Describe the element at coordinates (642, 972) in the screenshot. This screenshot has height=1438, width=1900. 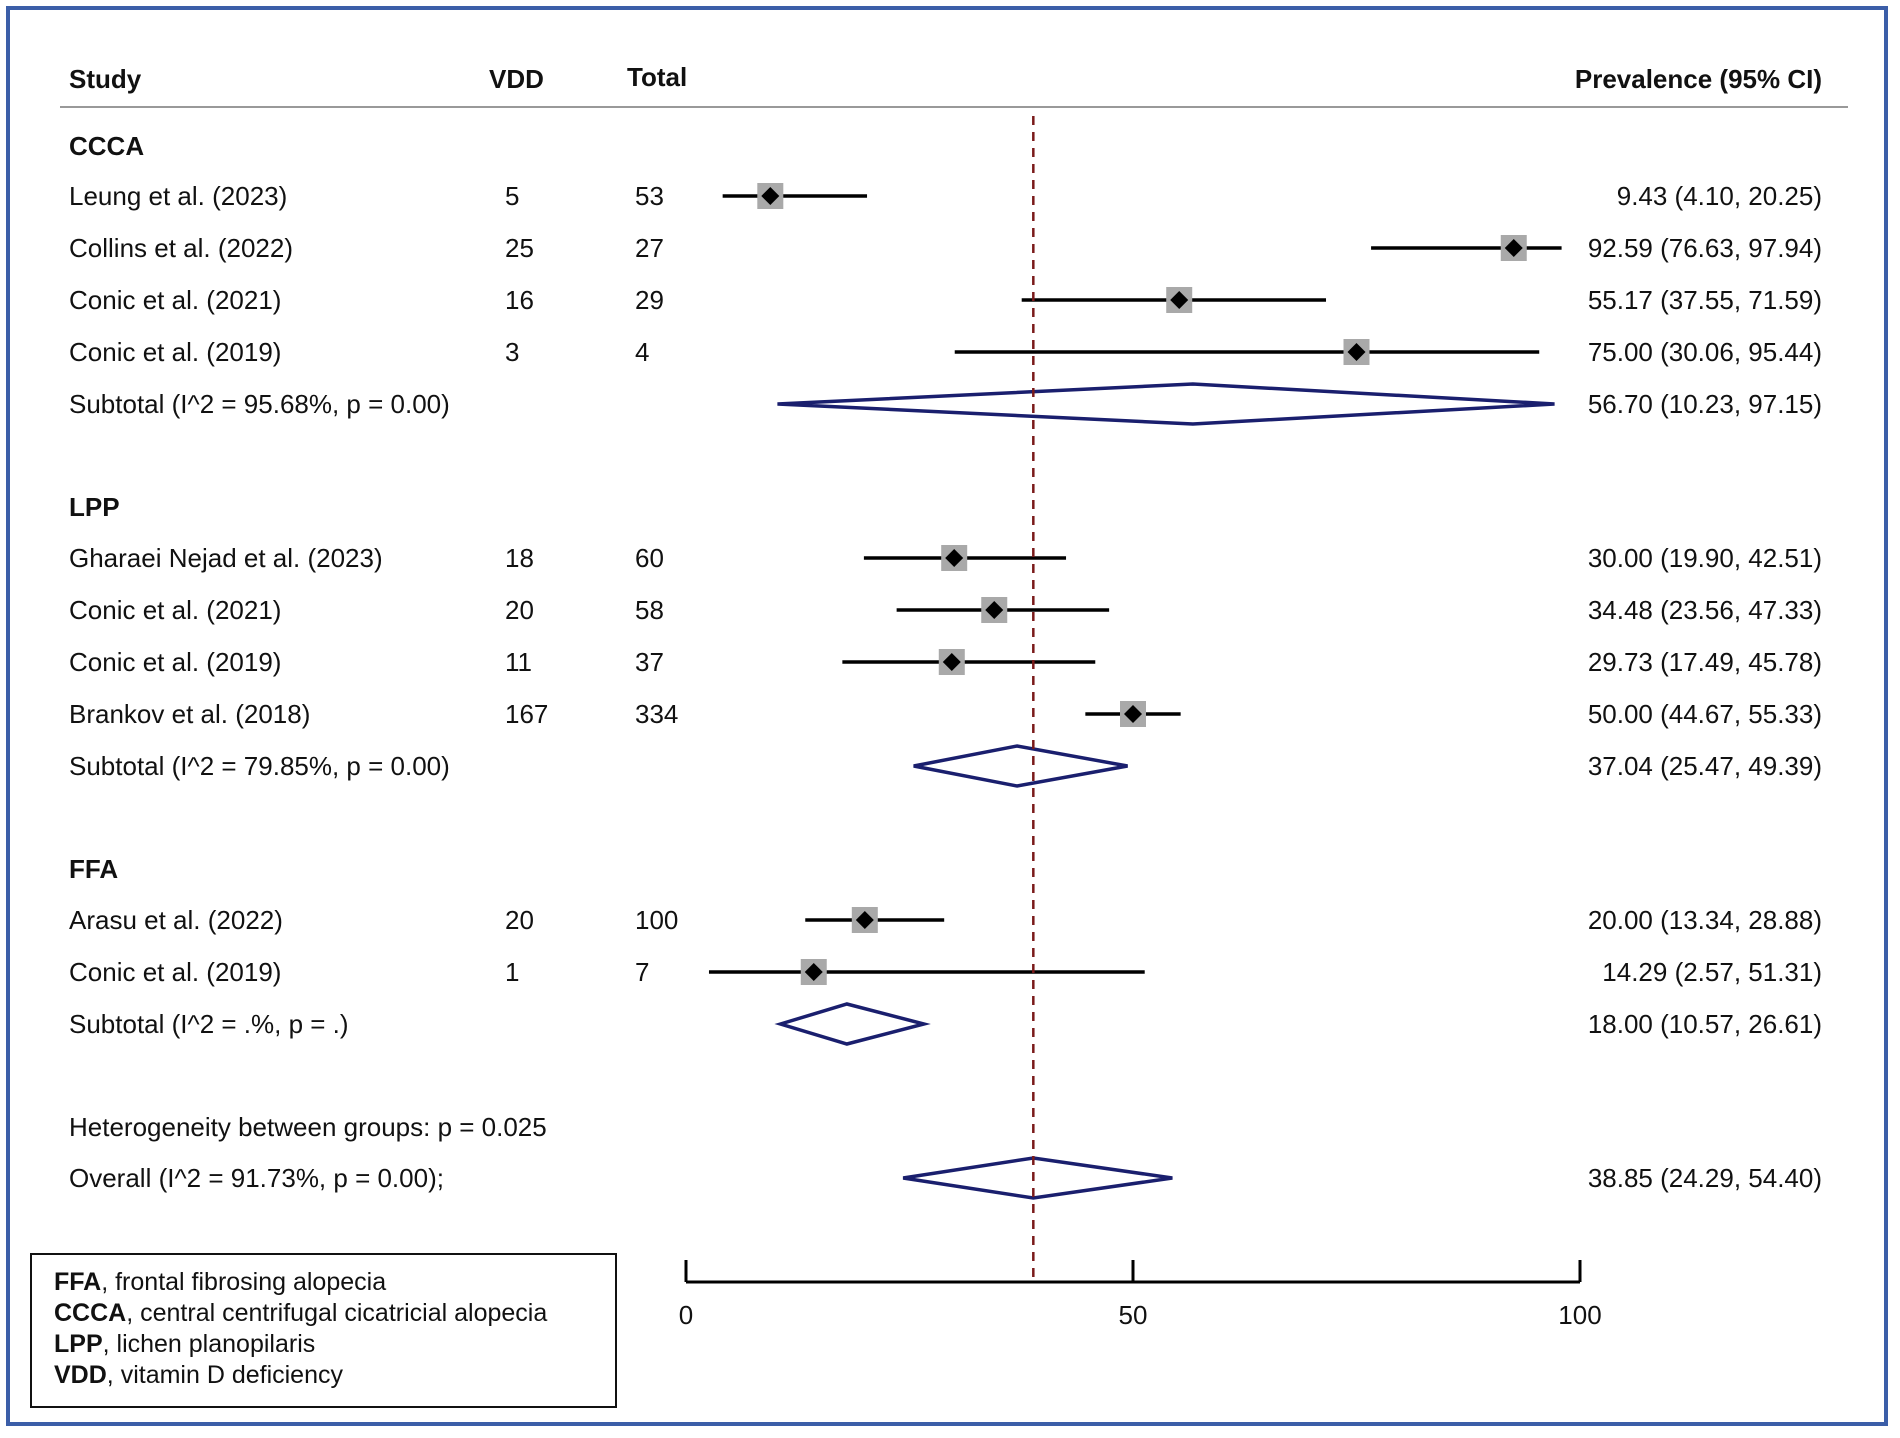
I see `total-value: 7` at that location.